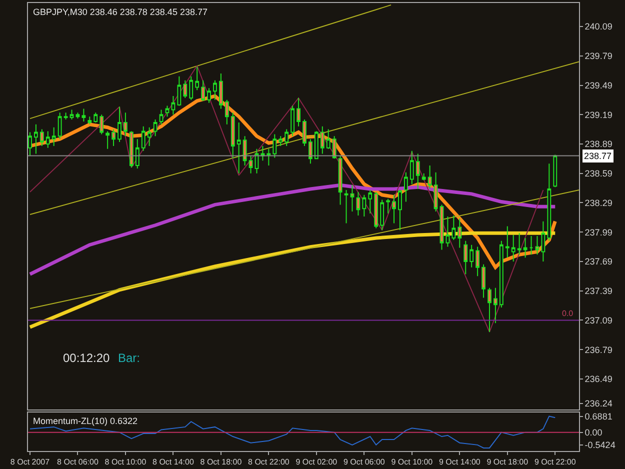 The height and width of the screenshot is (469, 625). I want to click on y-tick-label: 238.89, so click(598, 144).